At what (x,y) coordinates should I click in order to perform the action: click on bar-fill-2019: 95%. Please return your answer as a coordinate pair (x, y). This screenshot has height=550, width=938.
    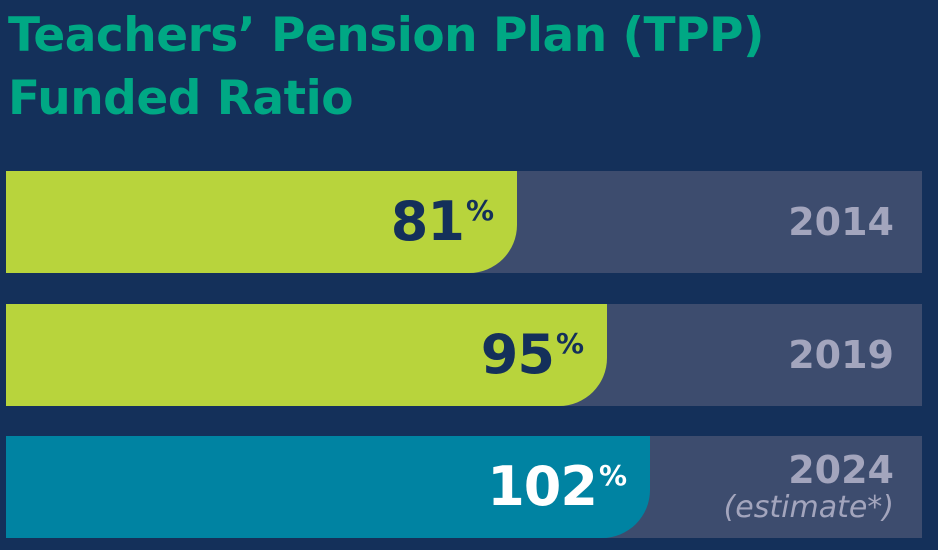
    Looking at the image, I should click on (306, 355).